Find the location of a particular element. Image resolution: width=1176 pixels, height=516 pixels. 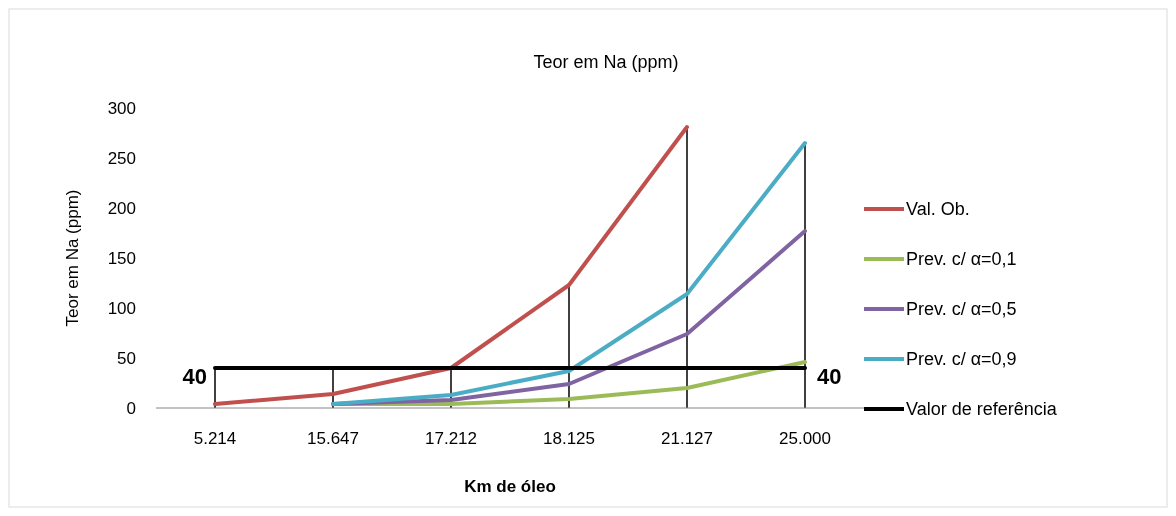

legend-label: Prev. c/ α=0,9 is located at coordinates (961, 359).